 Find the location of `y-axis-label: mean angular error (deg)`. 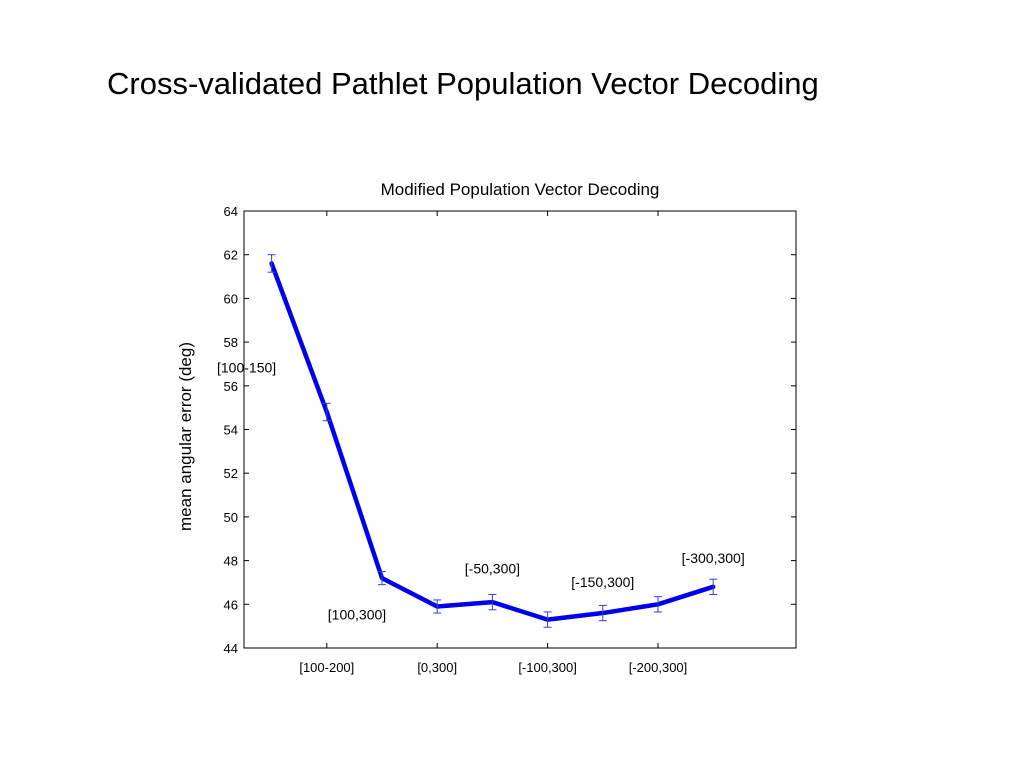

y-axis-label: mean angular error (deg) is located at coordinates (185, 436).